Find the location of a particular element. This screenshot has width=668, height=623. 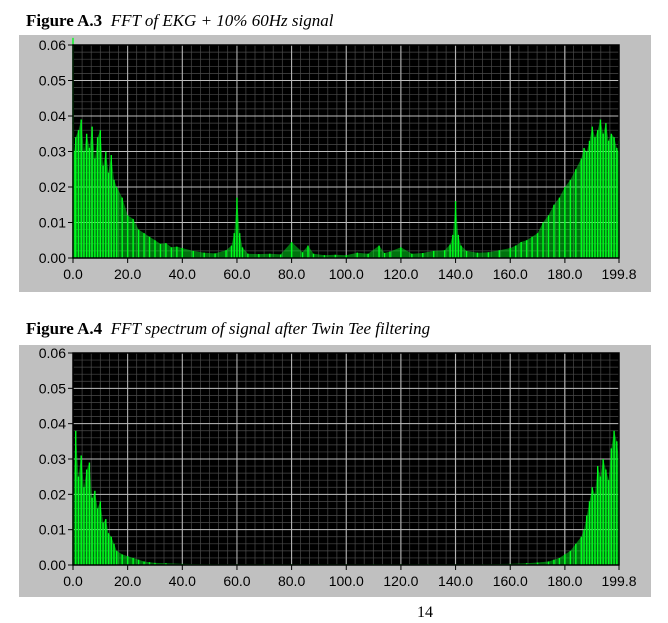

page-number: 14 is located at coordinates (425, 612).